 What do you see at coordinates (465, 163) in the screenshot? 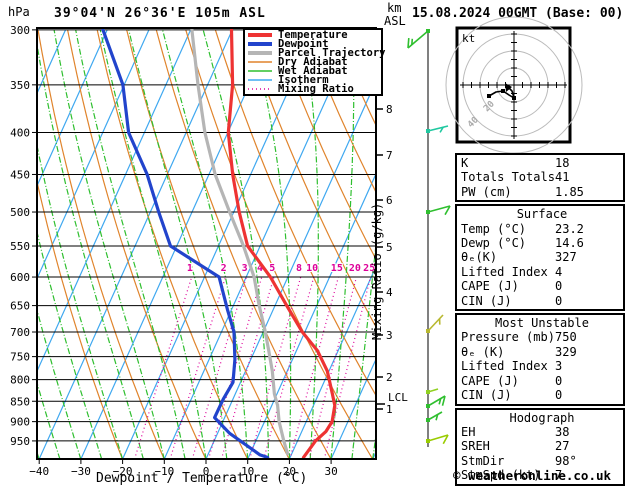
I see `panel-row-label: K` at bounding box center [465, 163].